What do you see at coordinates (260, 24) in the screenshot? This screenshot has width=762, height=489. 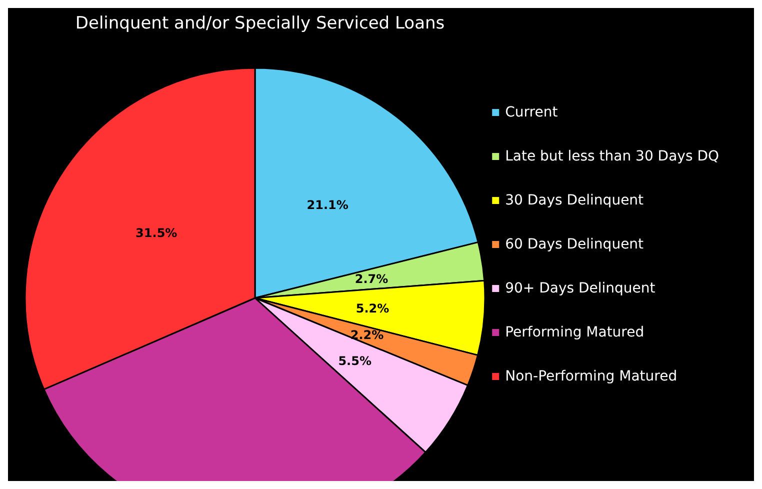 I see `chart-title: Delinquent and/or Specially Serviced Loans` at bounding box center [260, 24].